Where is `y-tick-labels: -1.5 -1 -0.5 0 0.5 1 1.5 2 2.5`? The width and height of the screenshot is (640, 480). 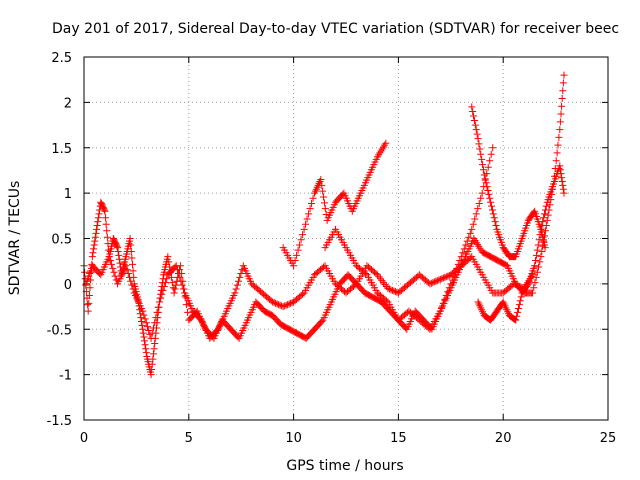
y-tick-labels: -1.5 -1 -0.5 0 0.5 1 1.5 2 2.5 is located at coordinates (59, 240).